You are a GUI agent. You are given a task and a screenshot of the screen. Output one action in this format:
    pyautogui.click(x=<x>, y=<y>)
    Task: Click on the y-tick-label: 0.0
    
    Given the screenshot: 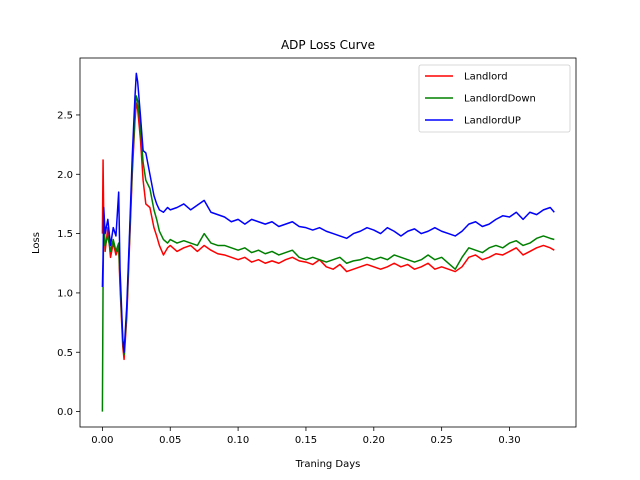 What is the action you would take?
    pyautogui.click(x=65, y=412)
    